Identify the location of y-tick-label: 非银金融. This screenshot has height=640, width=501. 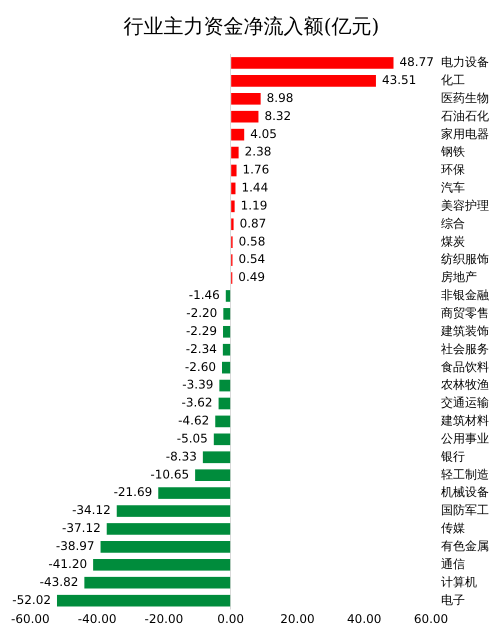
(465, 295).